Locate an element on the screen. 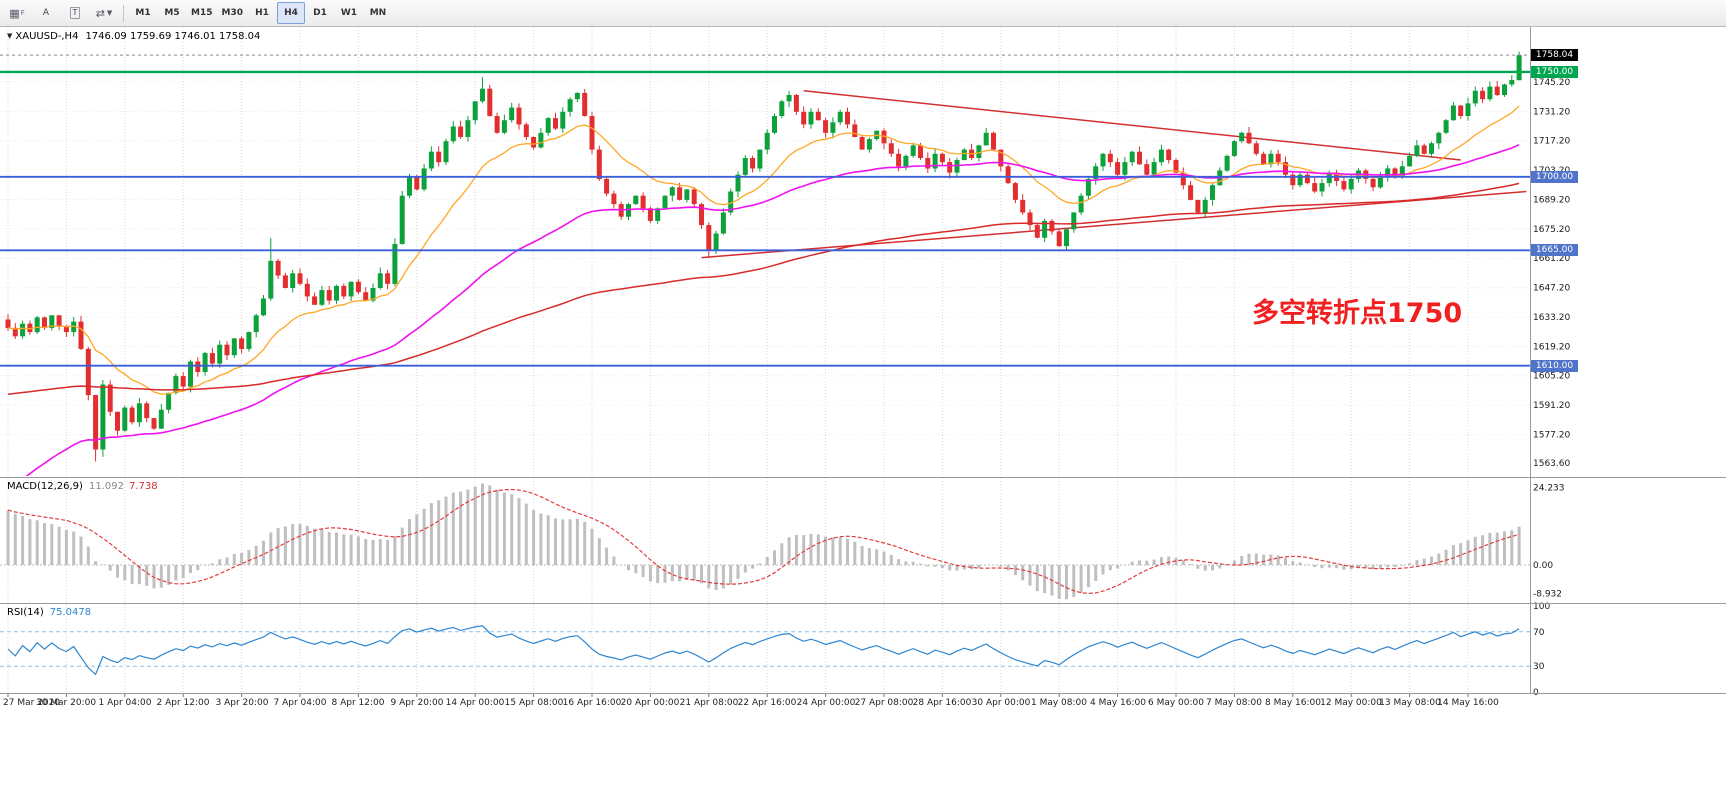 The height and width of the screenshot is (786, 1726). timeframe-button-h1: H1 is located at coordinates (262, 13).